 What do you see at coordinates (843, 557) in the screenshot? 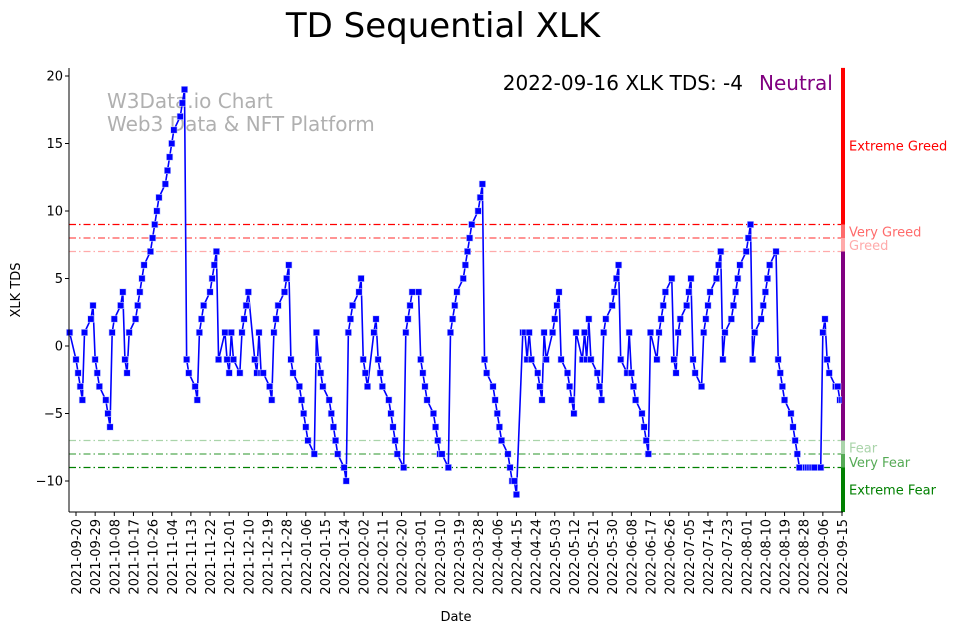
I see `x-tick-label: 2022-09-15` at bounding box center [843, 557].